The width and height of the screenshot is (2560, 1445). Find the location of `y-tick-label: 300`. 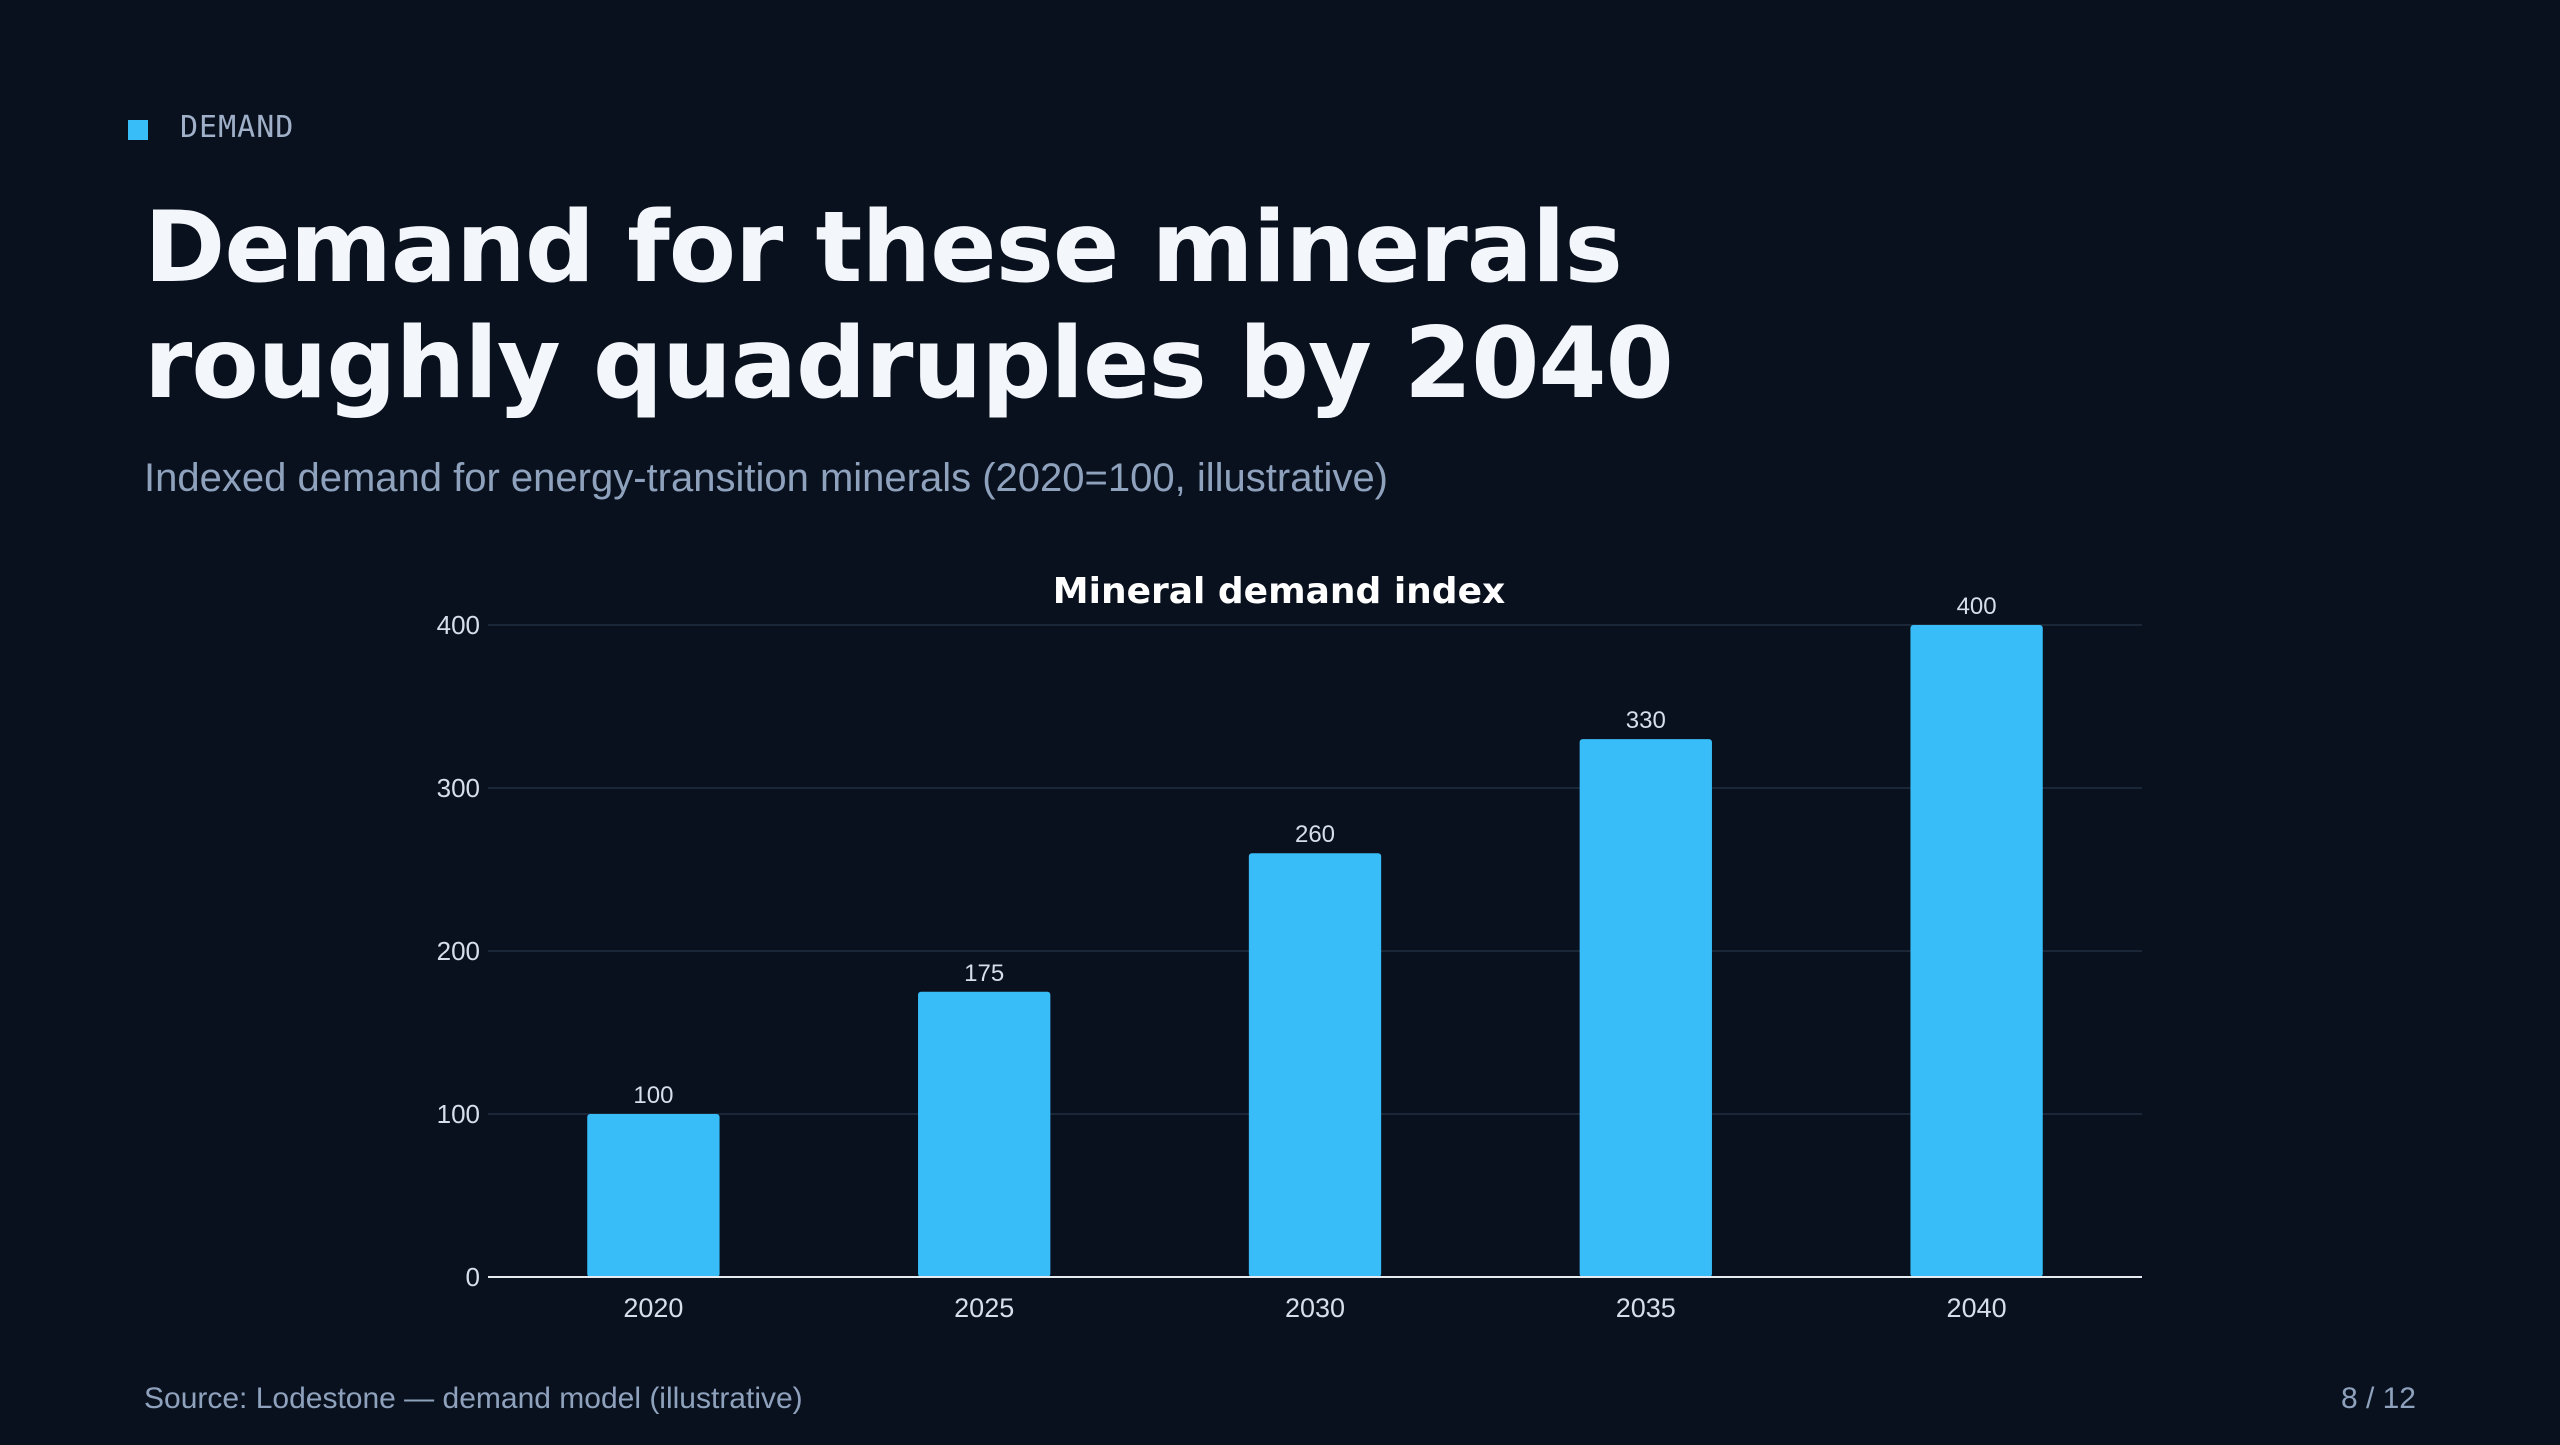

y-tick-label: 300 is located at coordinates (458, 788).